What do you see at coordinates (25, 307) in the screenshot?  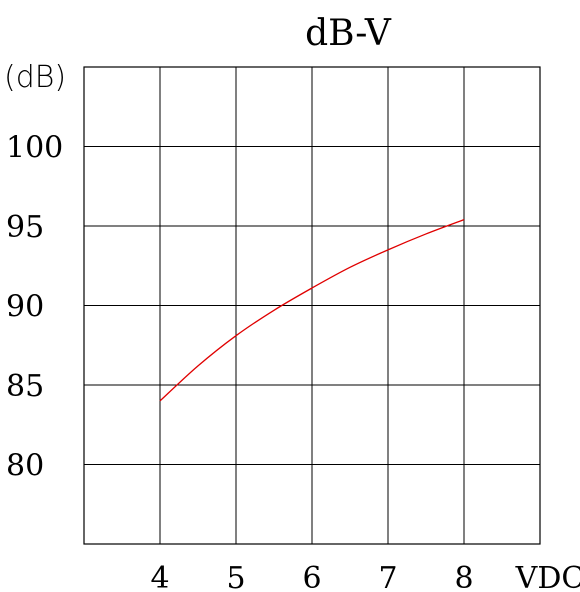 I see `y-tick-label: 90` at bounding box center [25, 307].